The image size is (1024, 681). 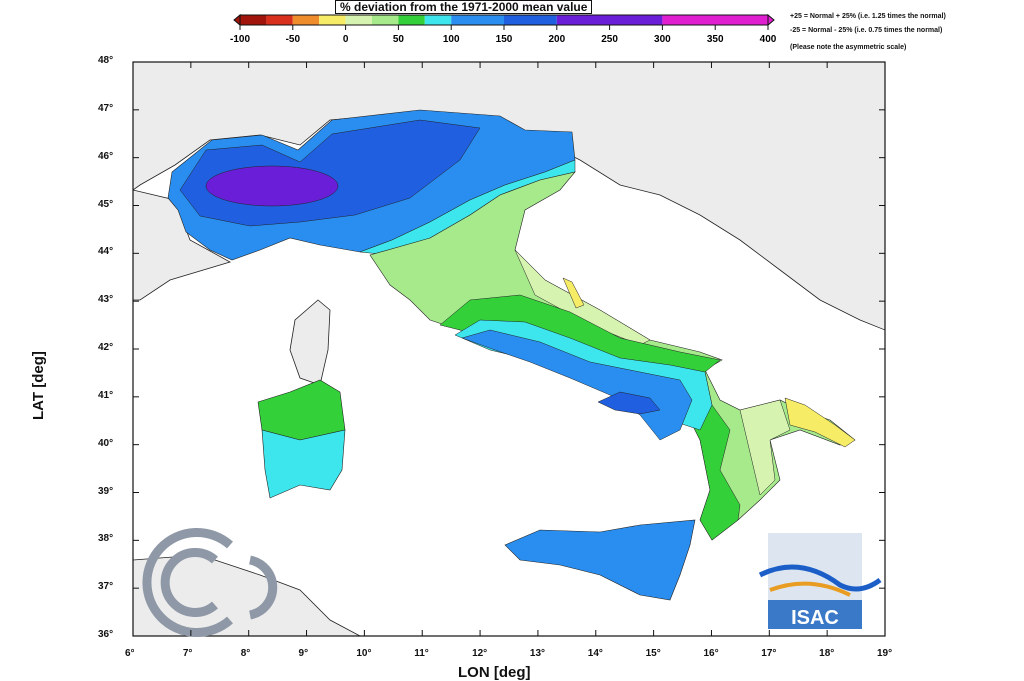 What do you see at coordinates (600, 560) in the screenshot?
I see `zone-sicily-blue` at bounding box center [600, 560].